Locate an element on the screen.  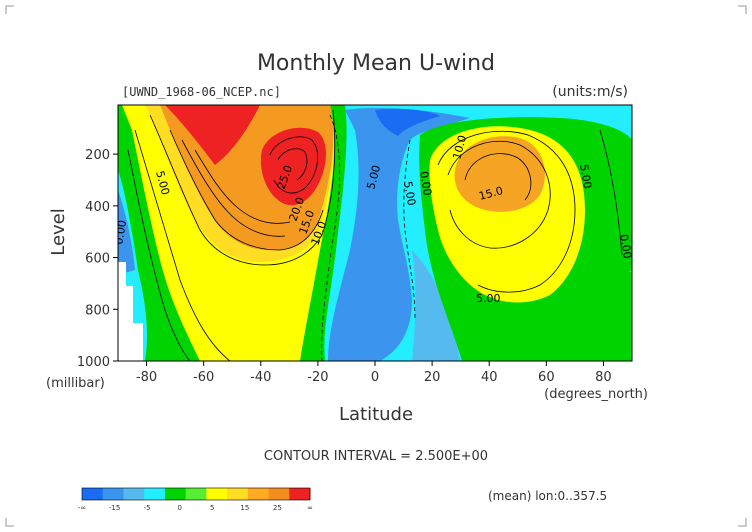
y-tick-label: 600 is located at coordinates (97, 259).